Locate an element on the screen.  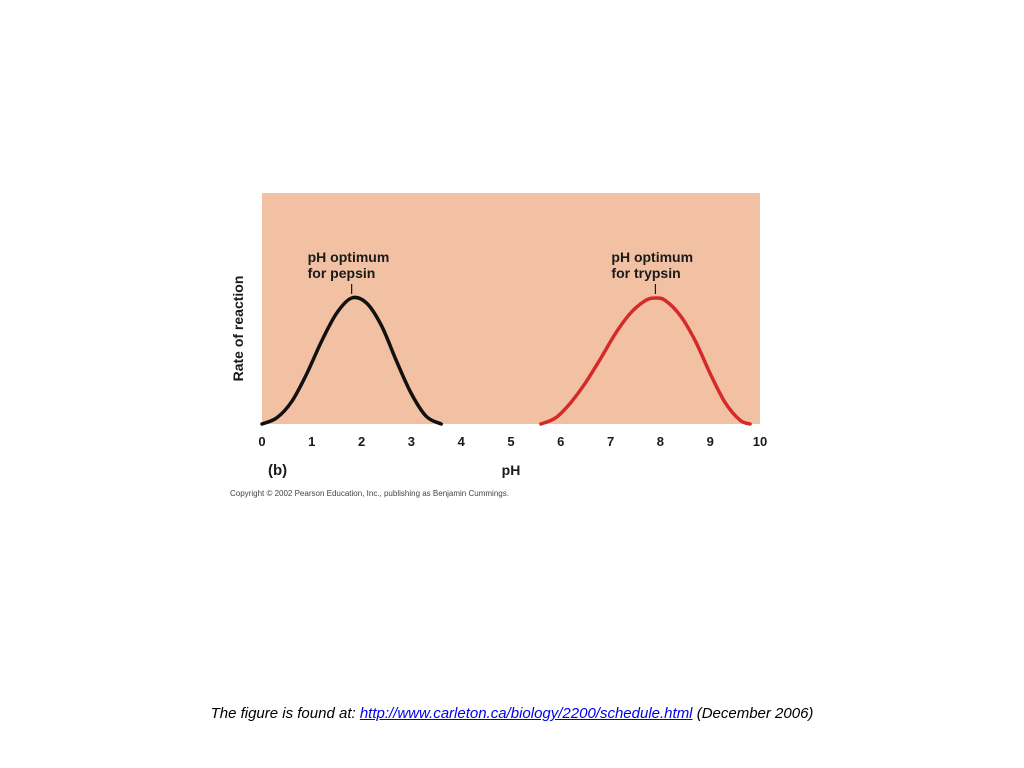
plot-area is located at coordinates (511, 308).